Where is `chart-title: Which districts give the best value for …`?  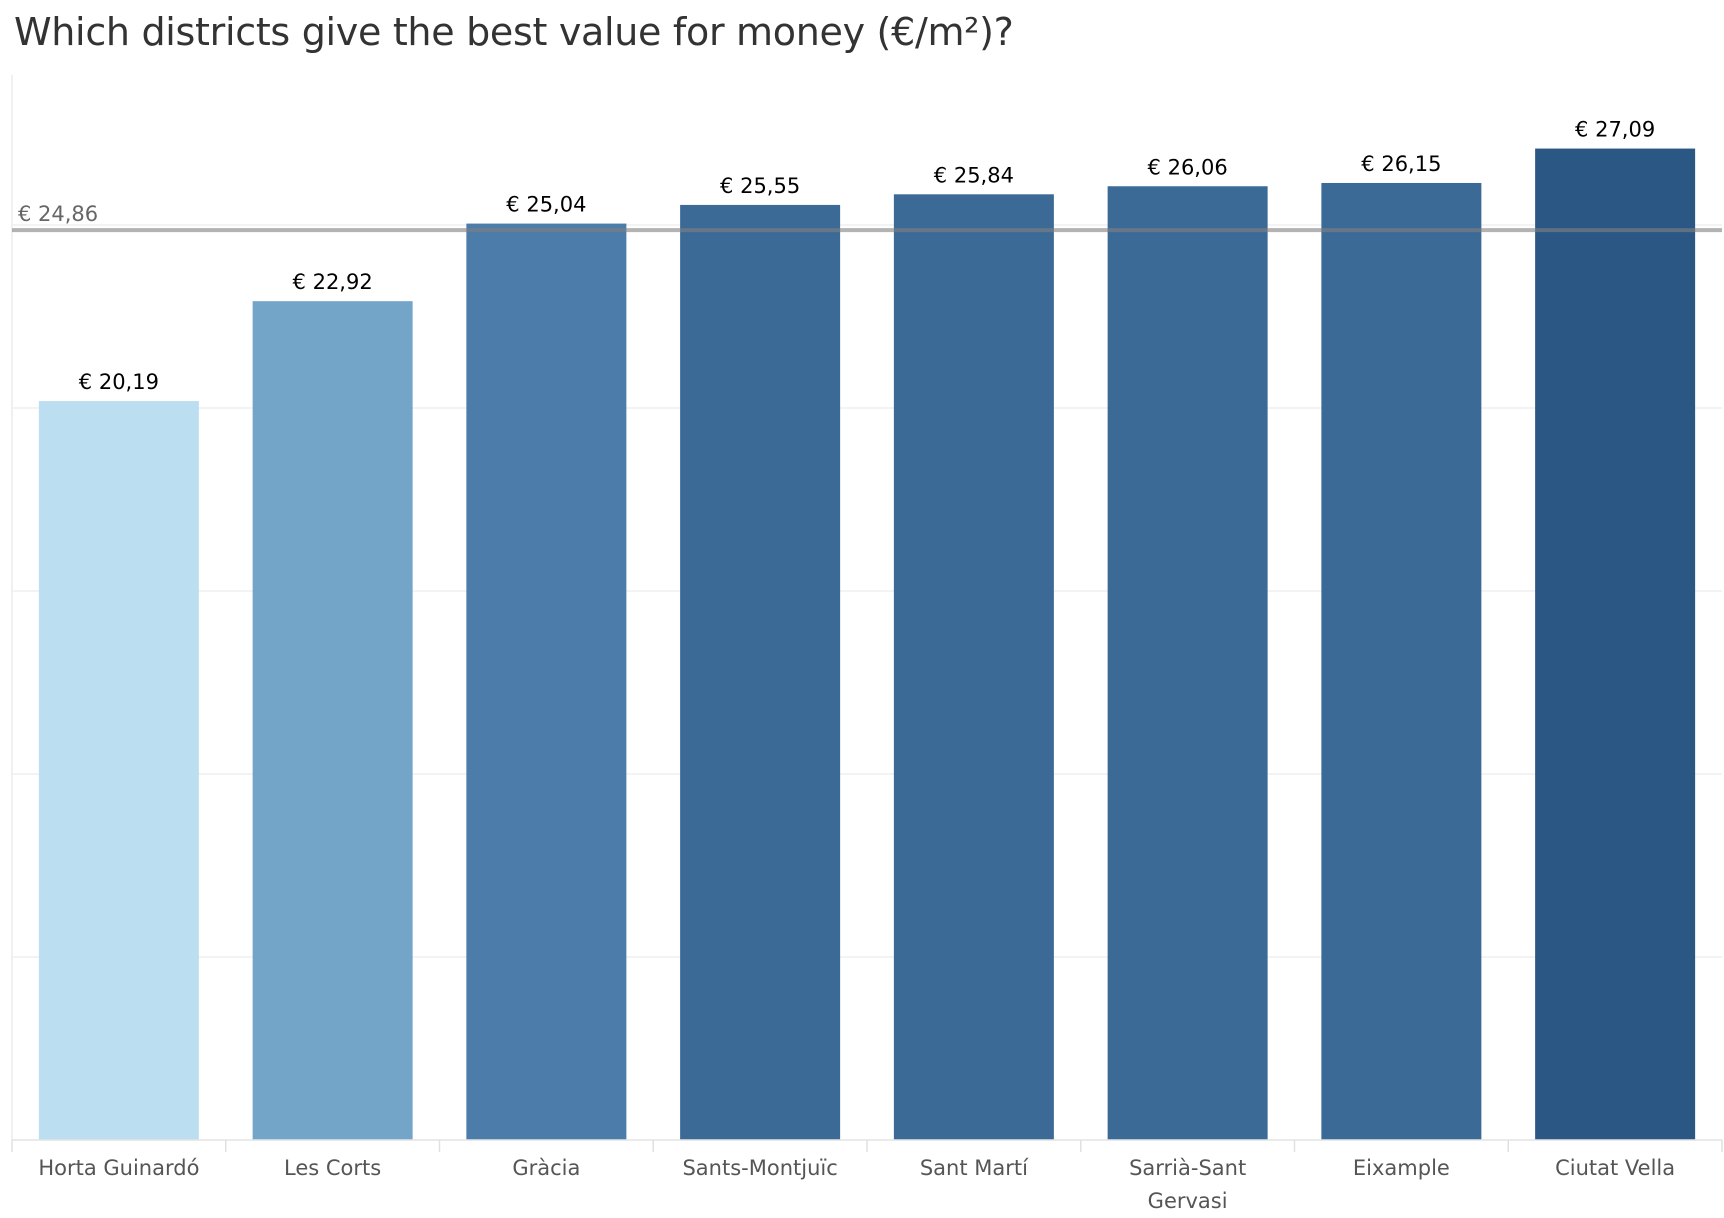
chart-title: Which districts give the best value for … is located at coordinates (514, 32).